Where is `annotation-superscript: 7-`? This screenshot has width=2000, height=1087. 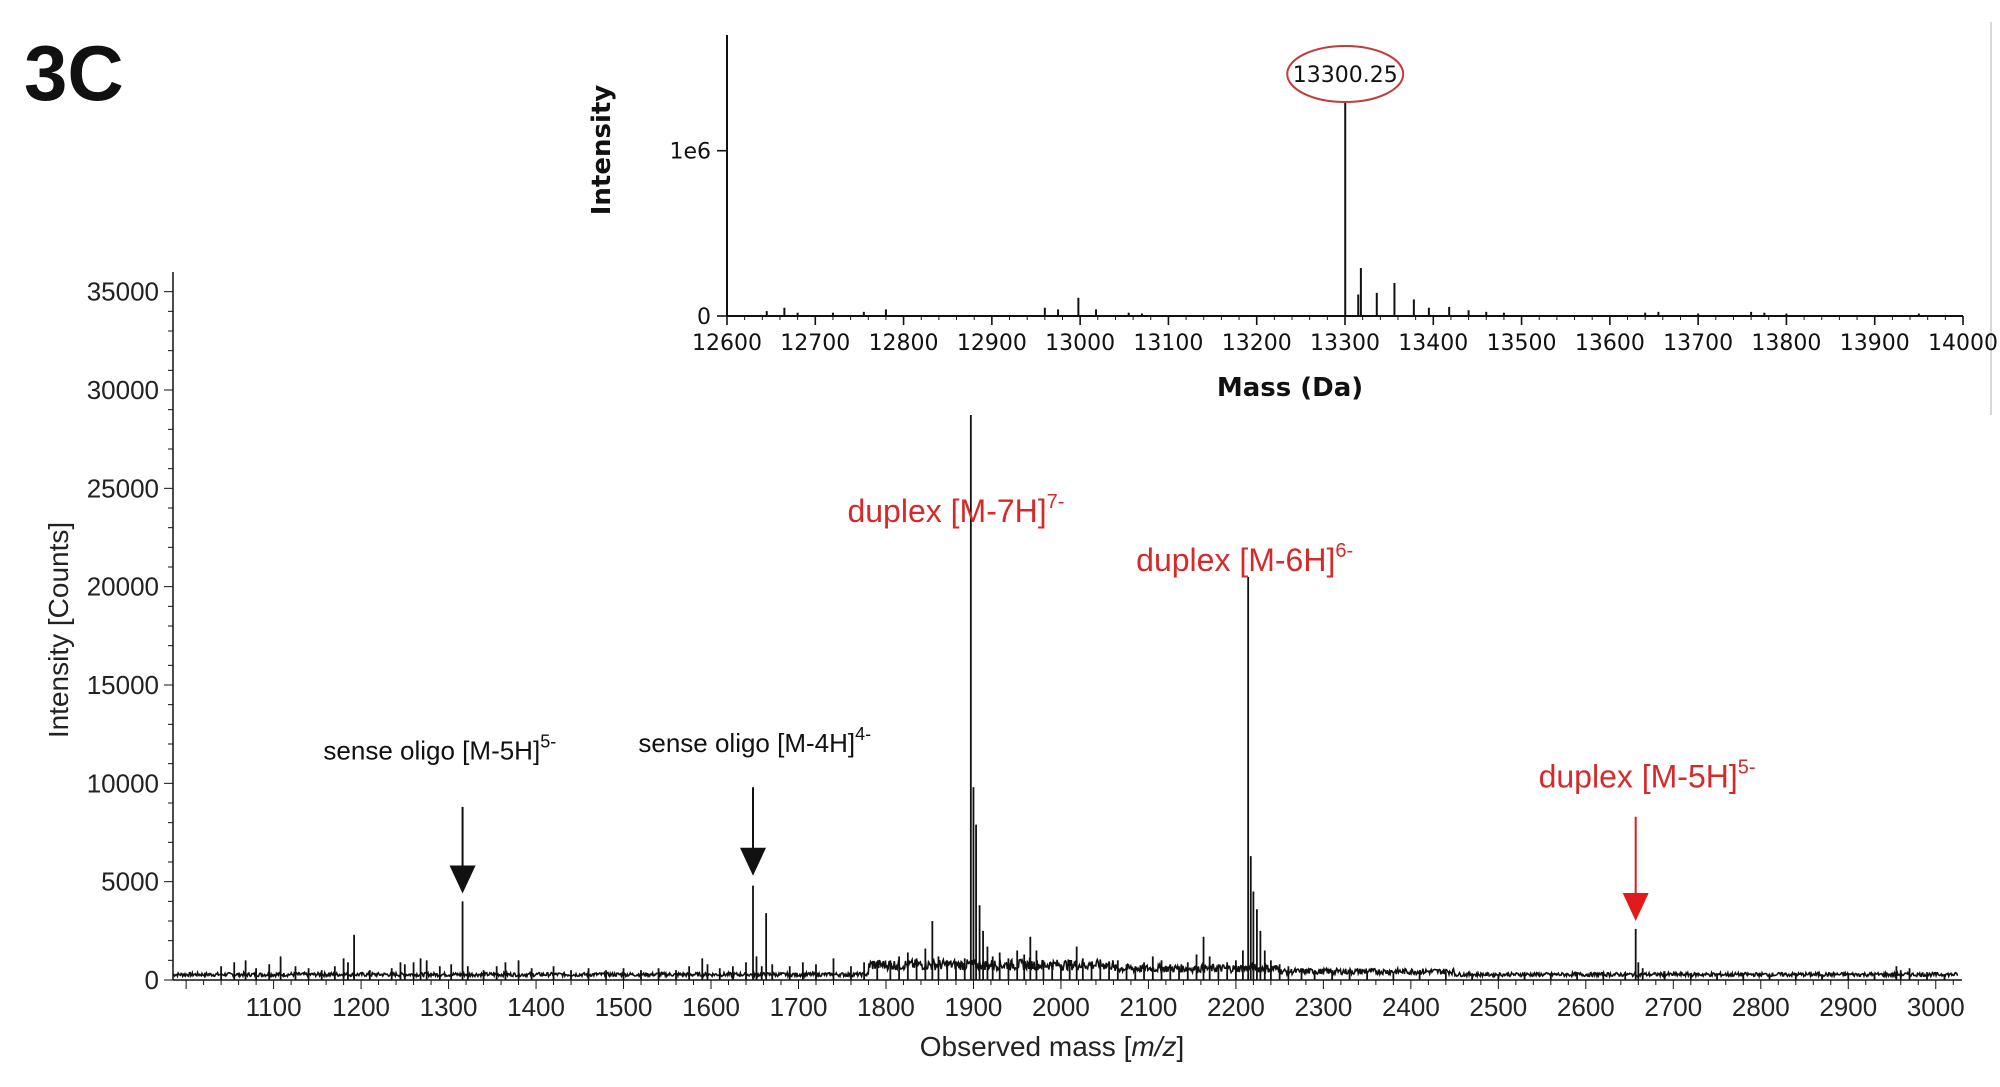
annotation-superscript: 7- is located at coordinates (1056, 502).